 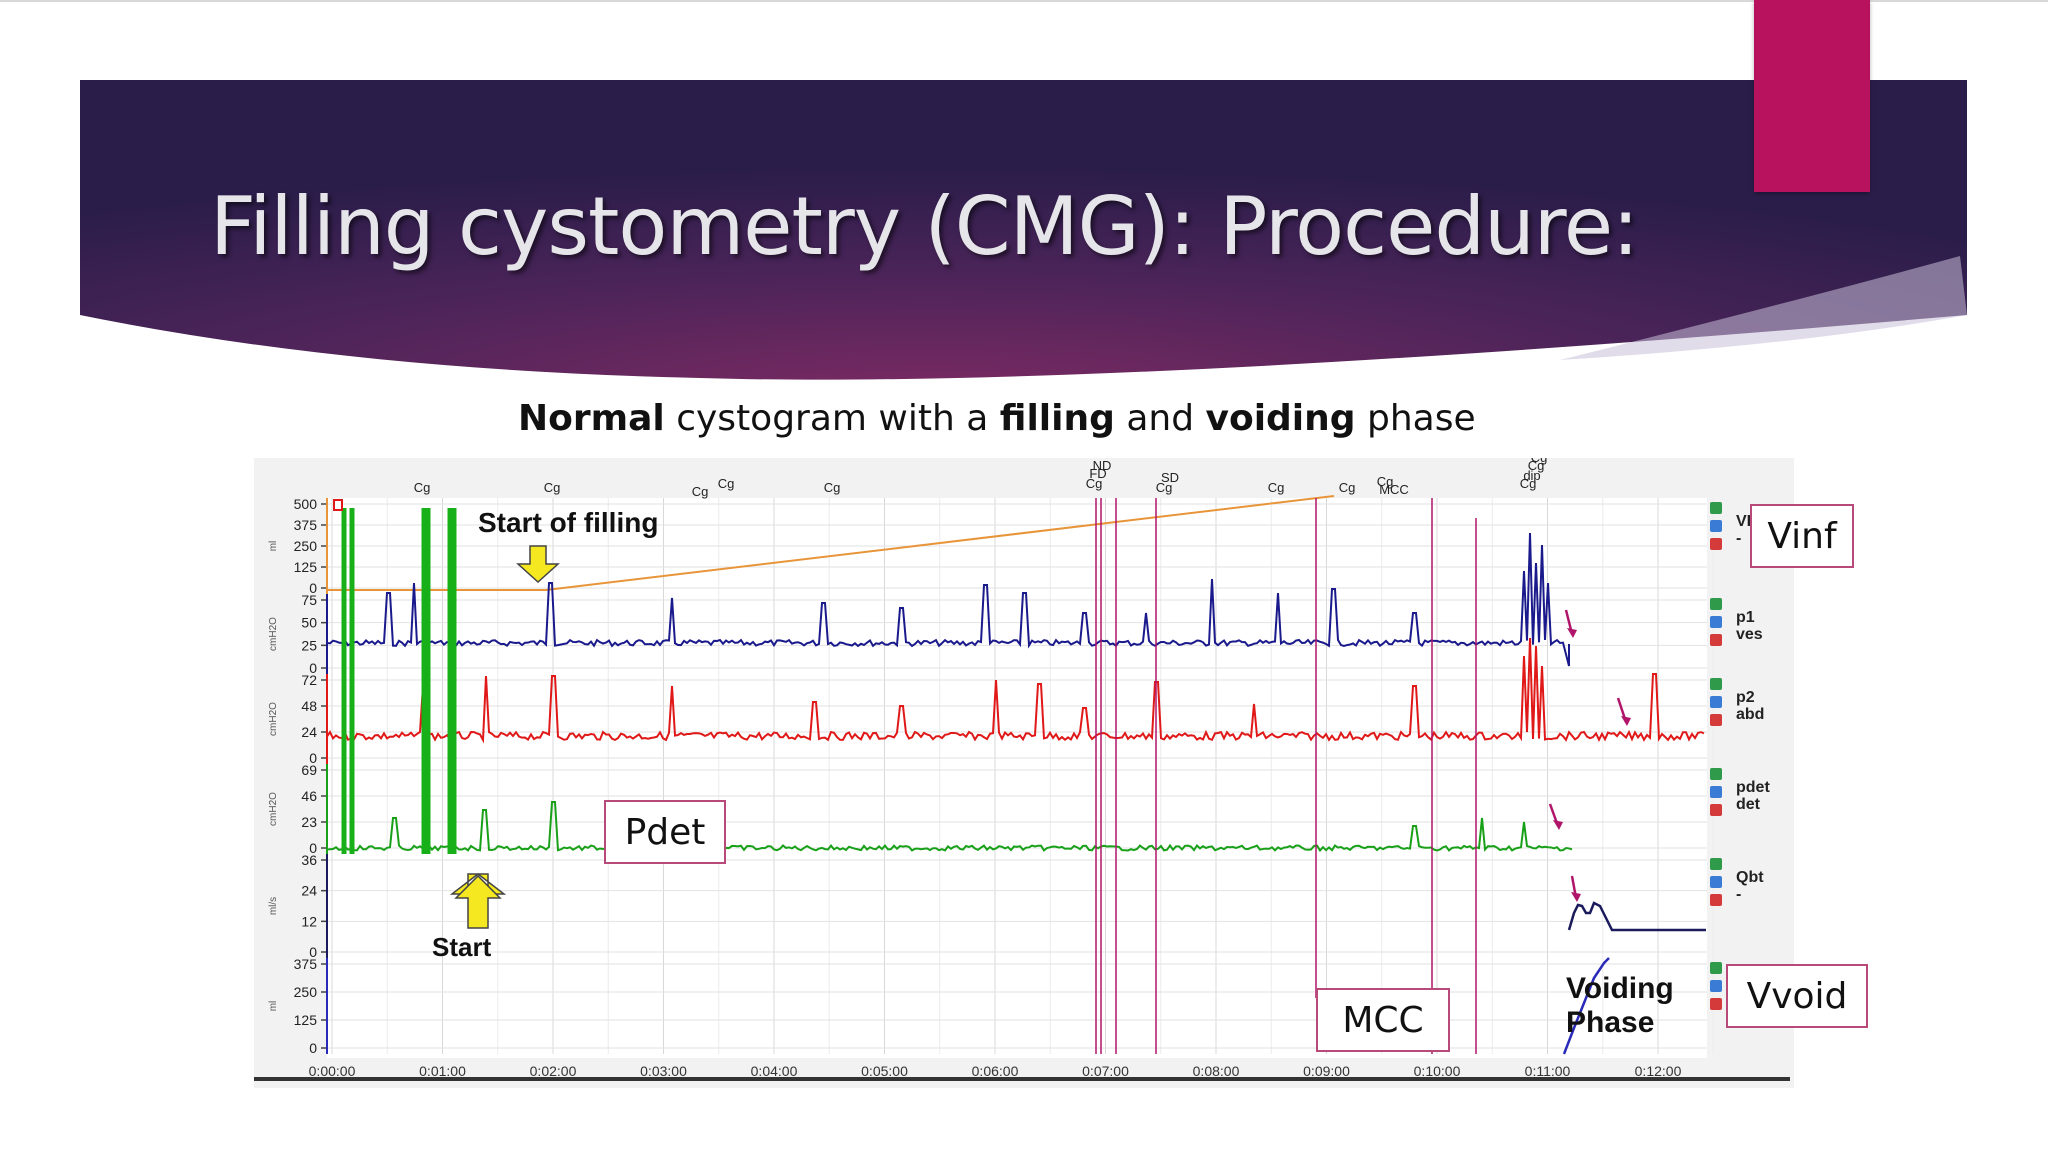 What do you see at coordinates (1797, 996) in the screenshot?
I see `vvoid-callout: Vvoid` at bounding box center [1797, 996].